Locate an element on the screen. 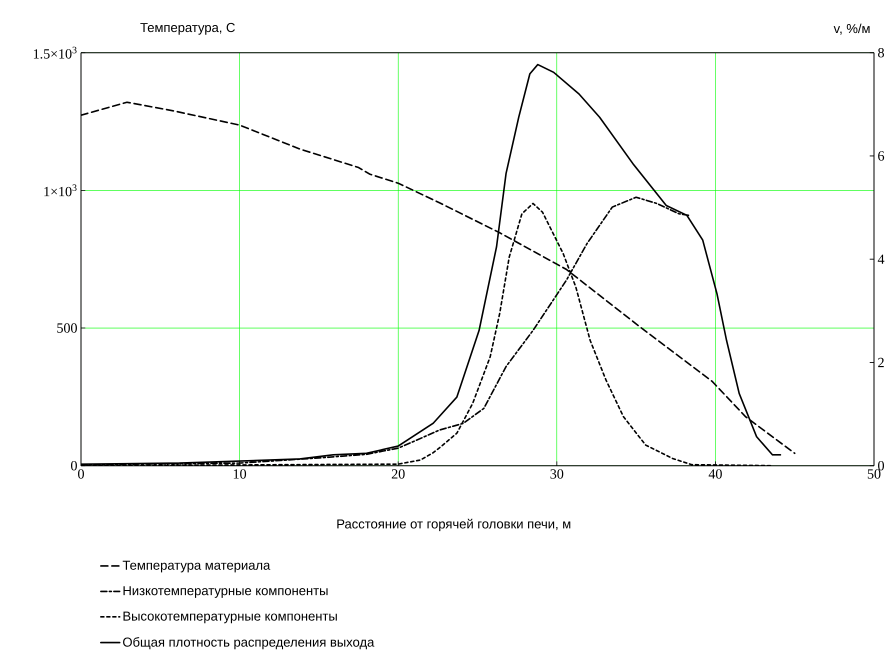  y2-tick-label: 8 is located at coordinates (881, 53).